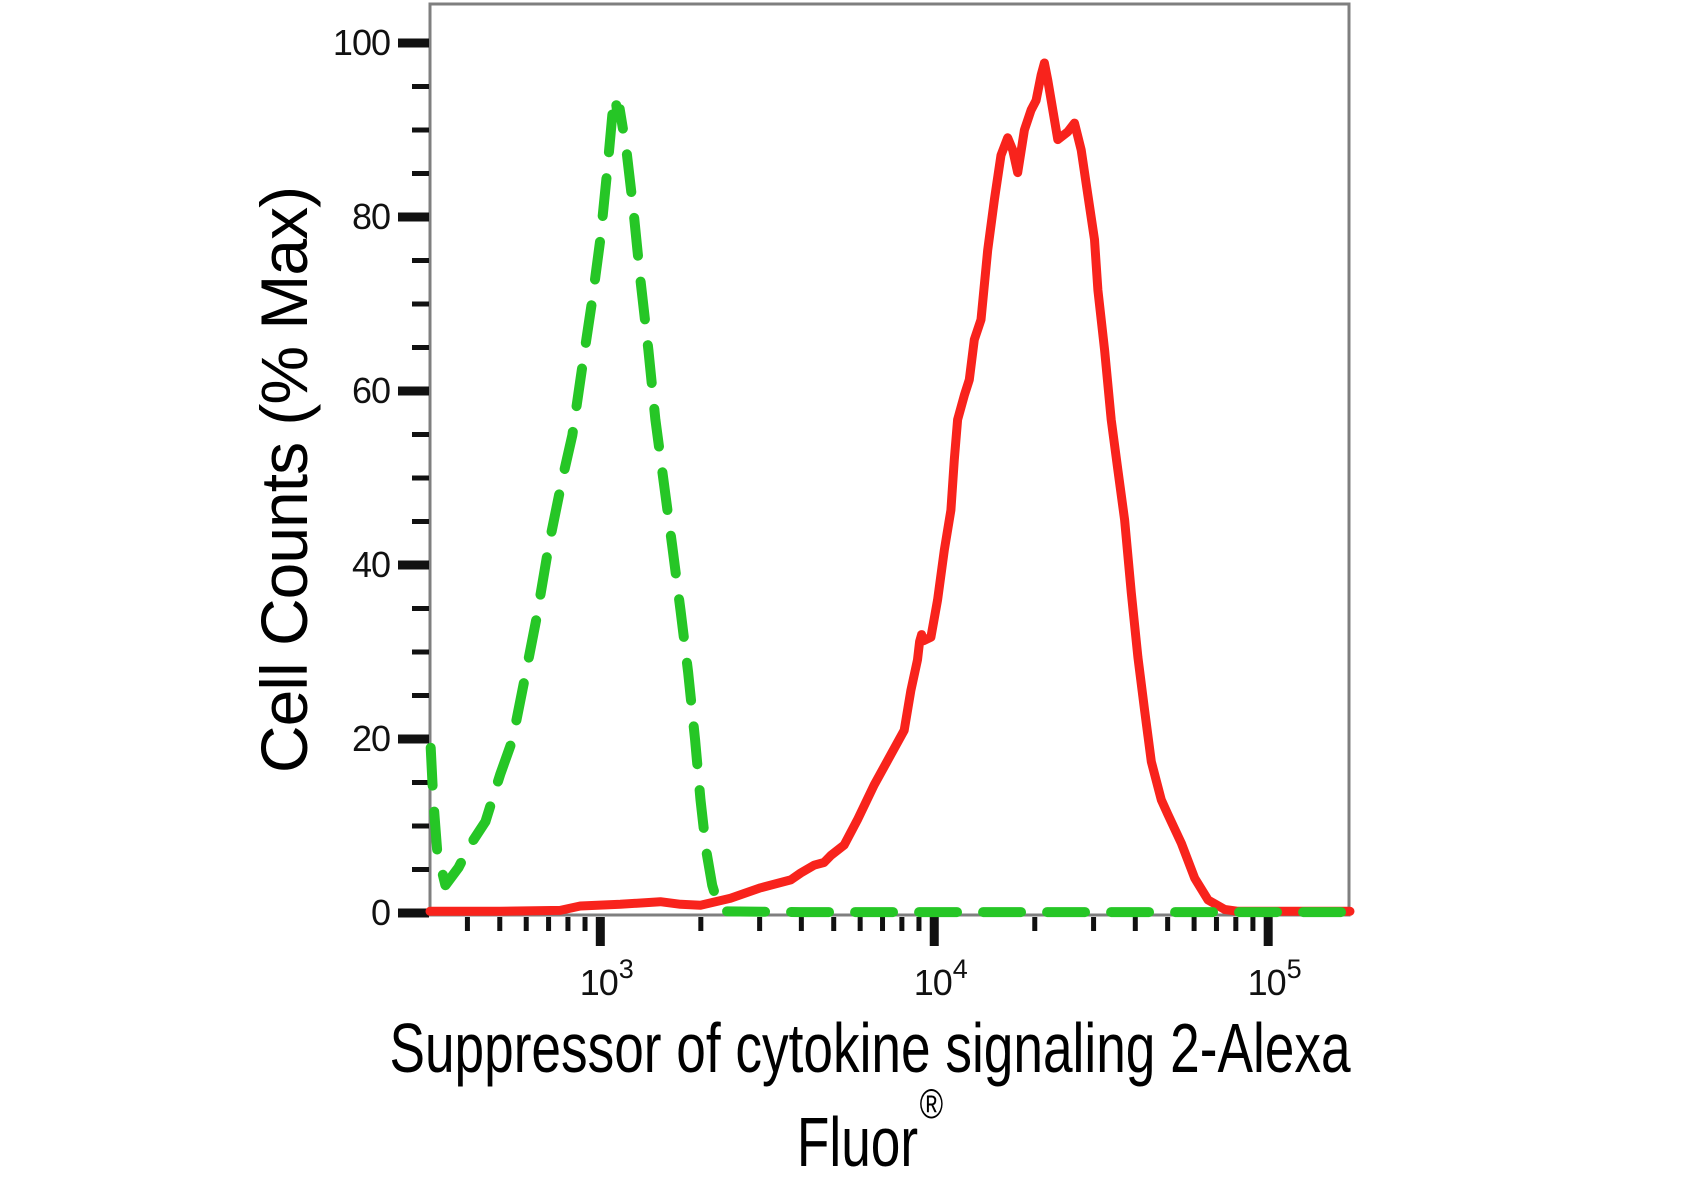 This screenshot has width=1688, height=1186. Describe the element at coordinates (284, 480) in the screenshot. I see `y-axis-title: Cell Counts (% Max)` at that location.